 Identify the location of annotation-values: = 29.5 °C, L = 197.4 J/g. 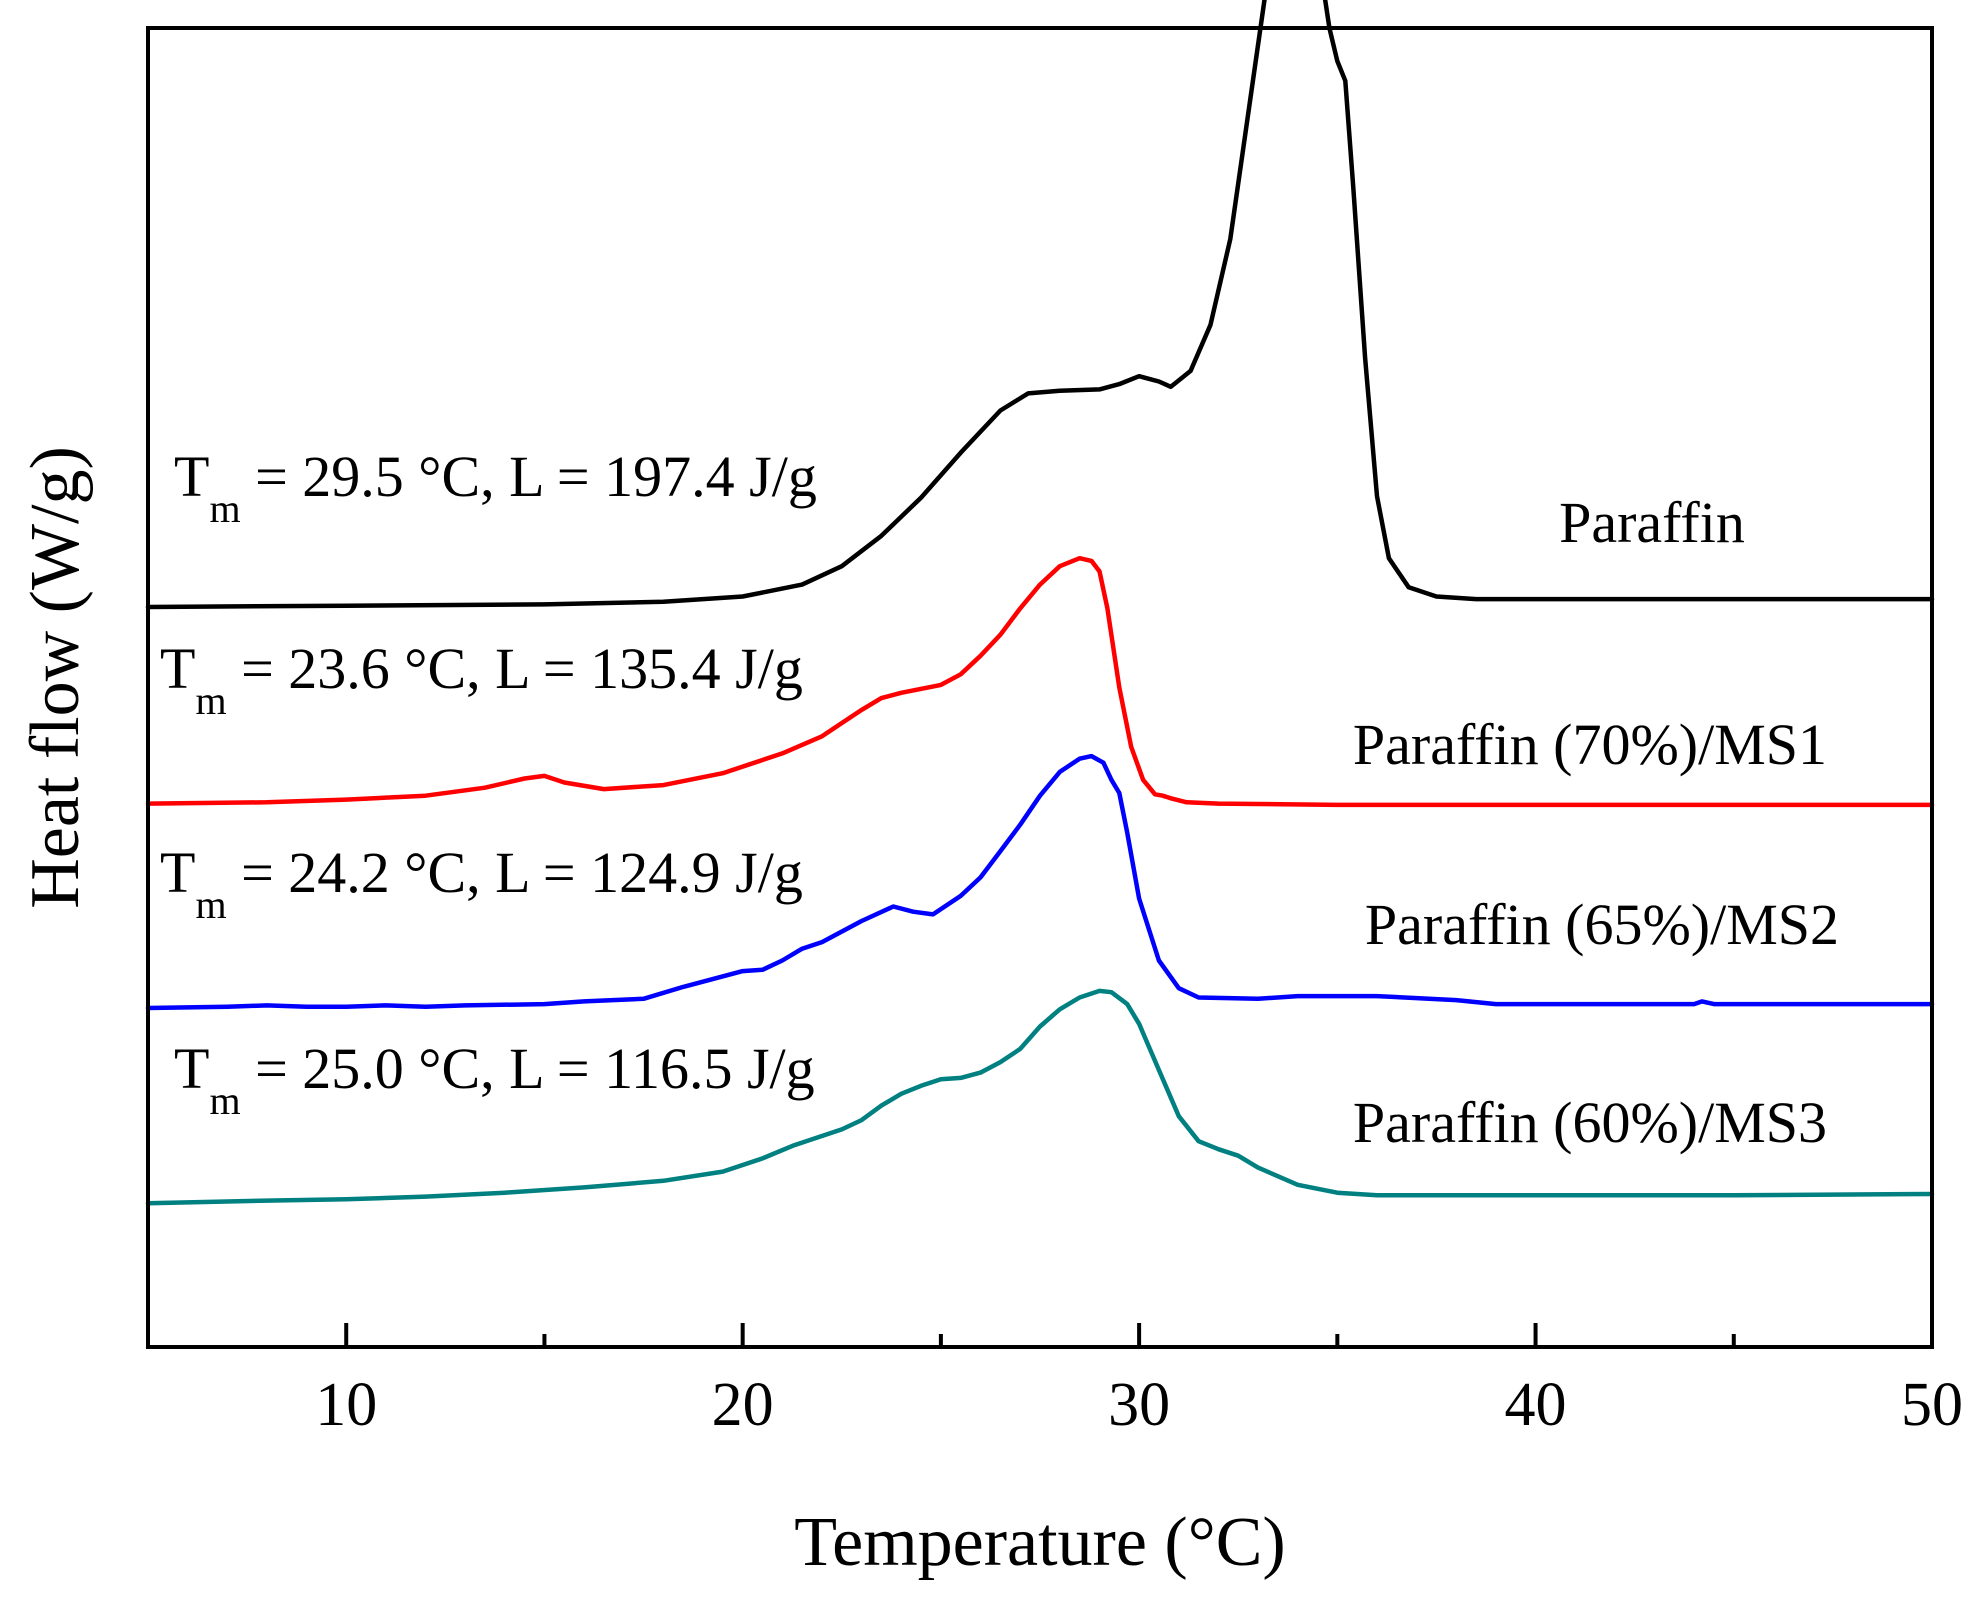
(529, 476).